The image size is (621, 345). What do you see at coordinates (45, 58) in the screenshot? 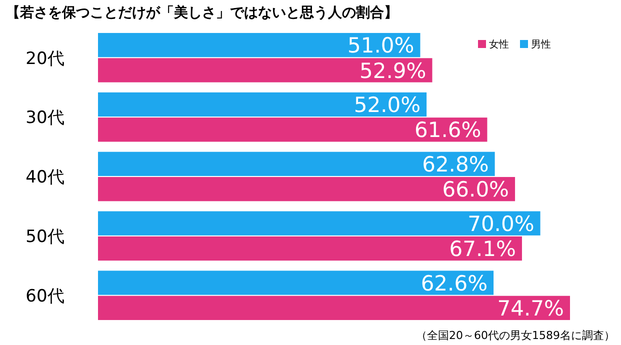
I see `y-tick-label: 20代` at bounding box center [45, 58].